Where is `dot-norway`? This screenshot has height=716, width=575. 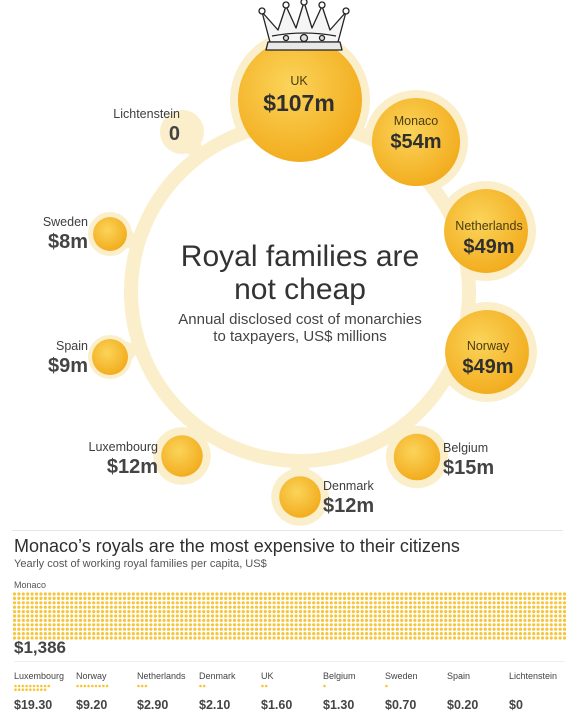
dot-norway is located at coordinates (88, 686).